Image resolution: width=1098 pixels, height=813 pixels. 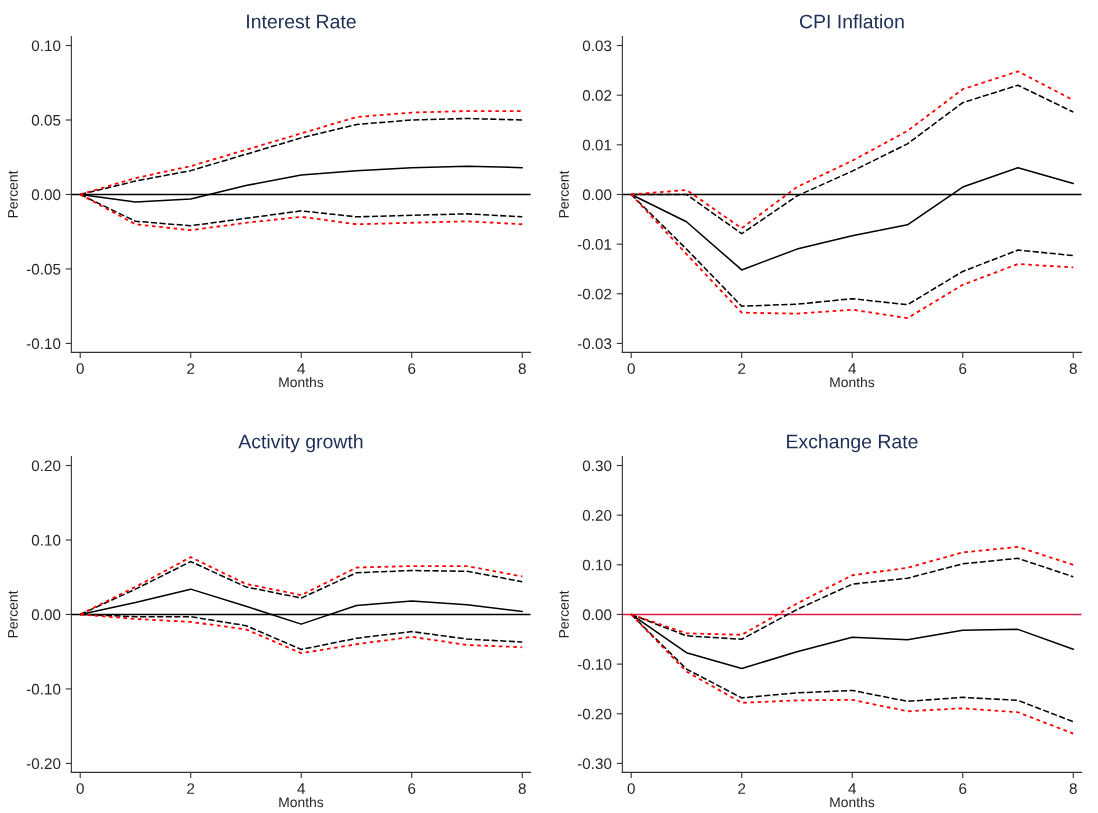 I want to click on y-tick-label: -0.02, so click(x=594, y=294).